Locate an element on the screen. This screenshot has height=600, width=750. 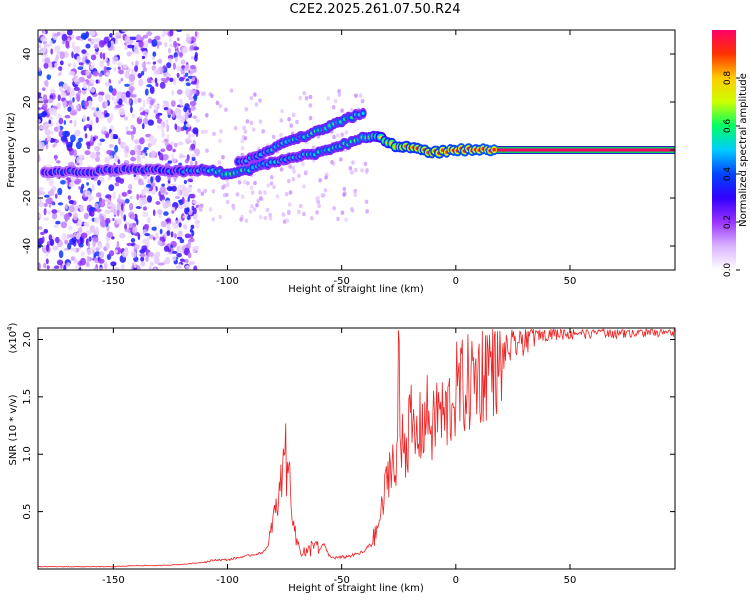
spectrogram-track-core is located at coordinates (363, 113).